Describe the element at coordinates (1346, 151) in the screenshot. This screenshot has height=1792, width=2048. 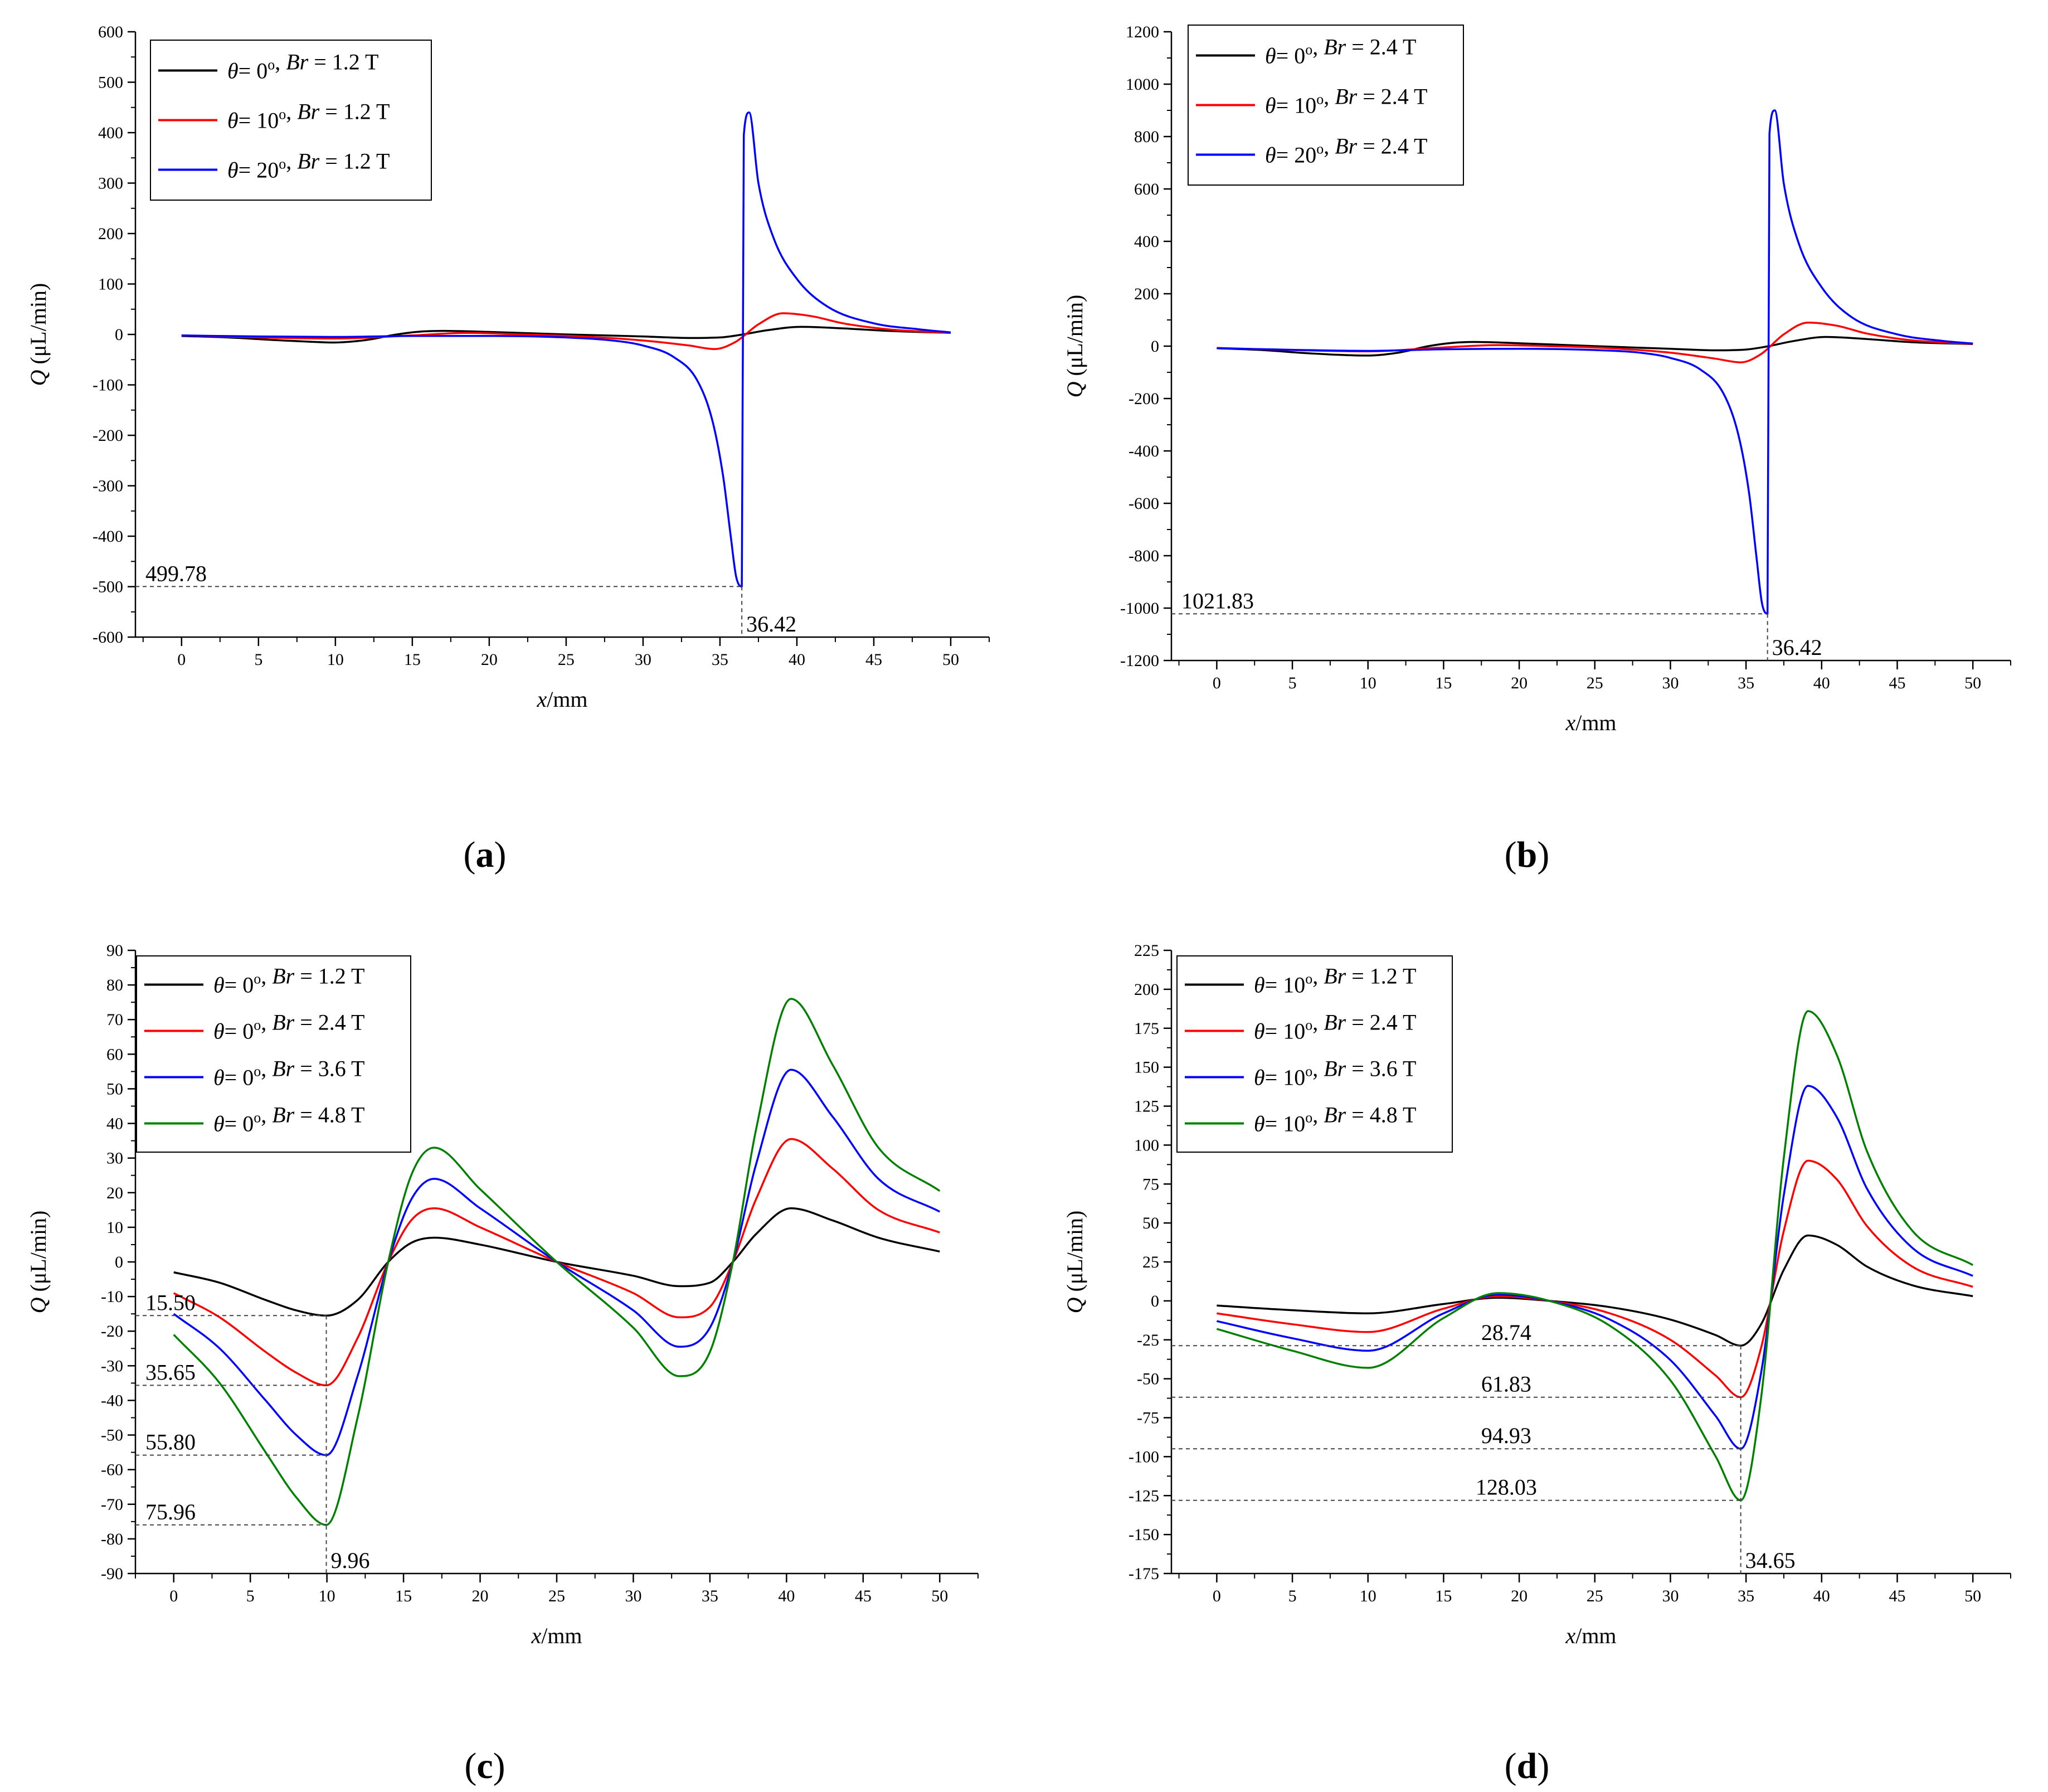
I see `legend-label: θ= 20o, Br = 2.4 T` at that location.